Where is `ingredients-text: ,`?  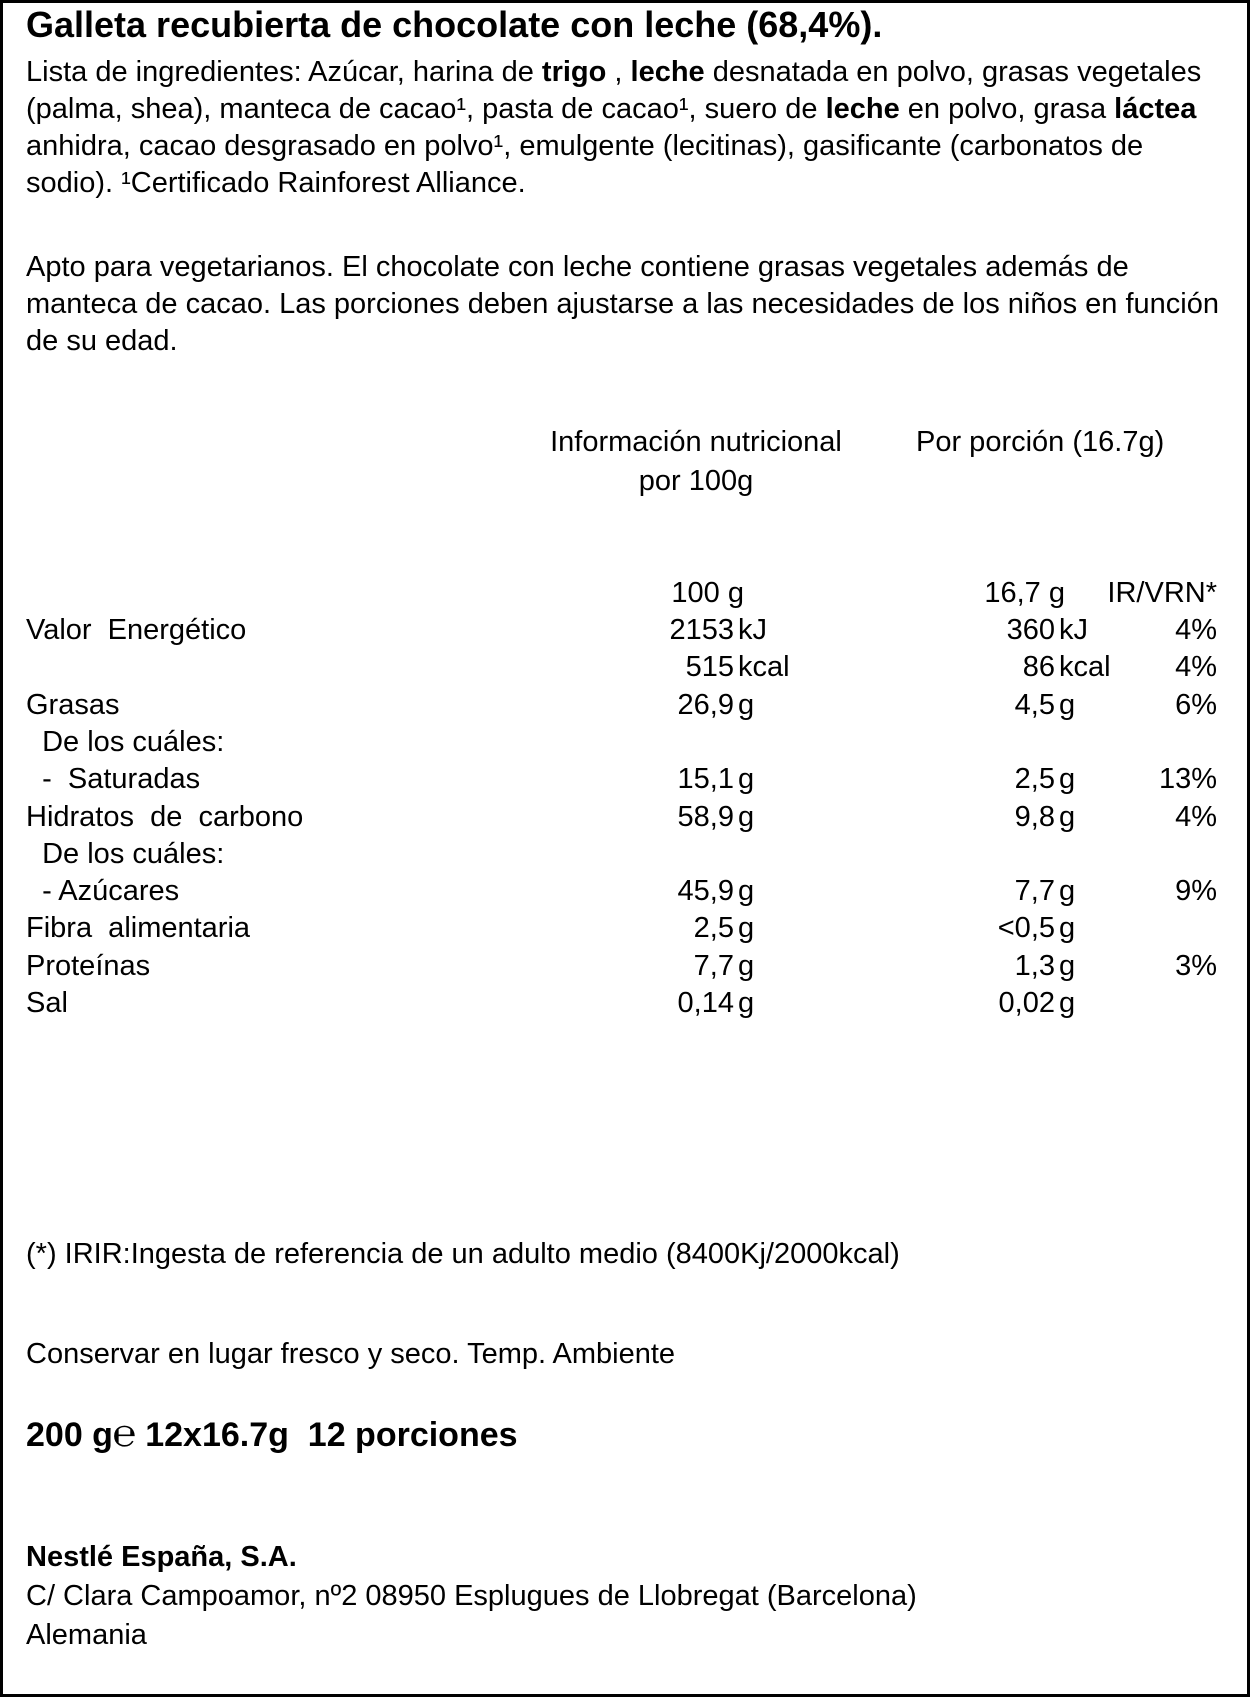 ingredients-text: , is located at coordinates (618, 72).